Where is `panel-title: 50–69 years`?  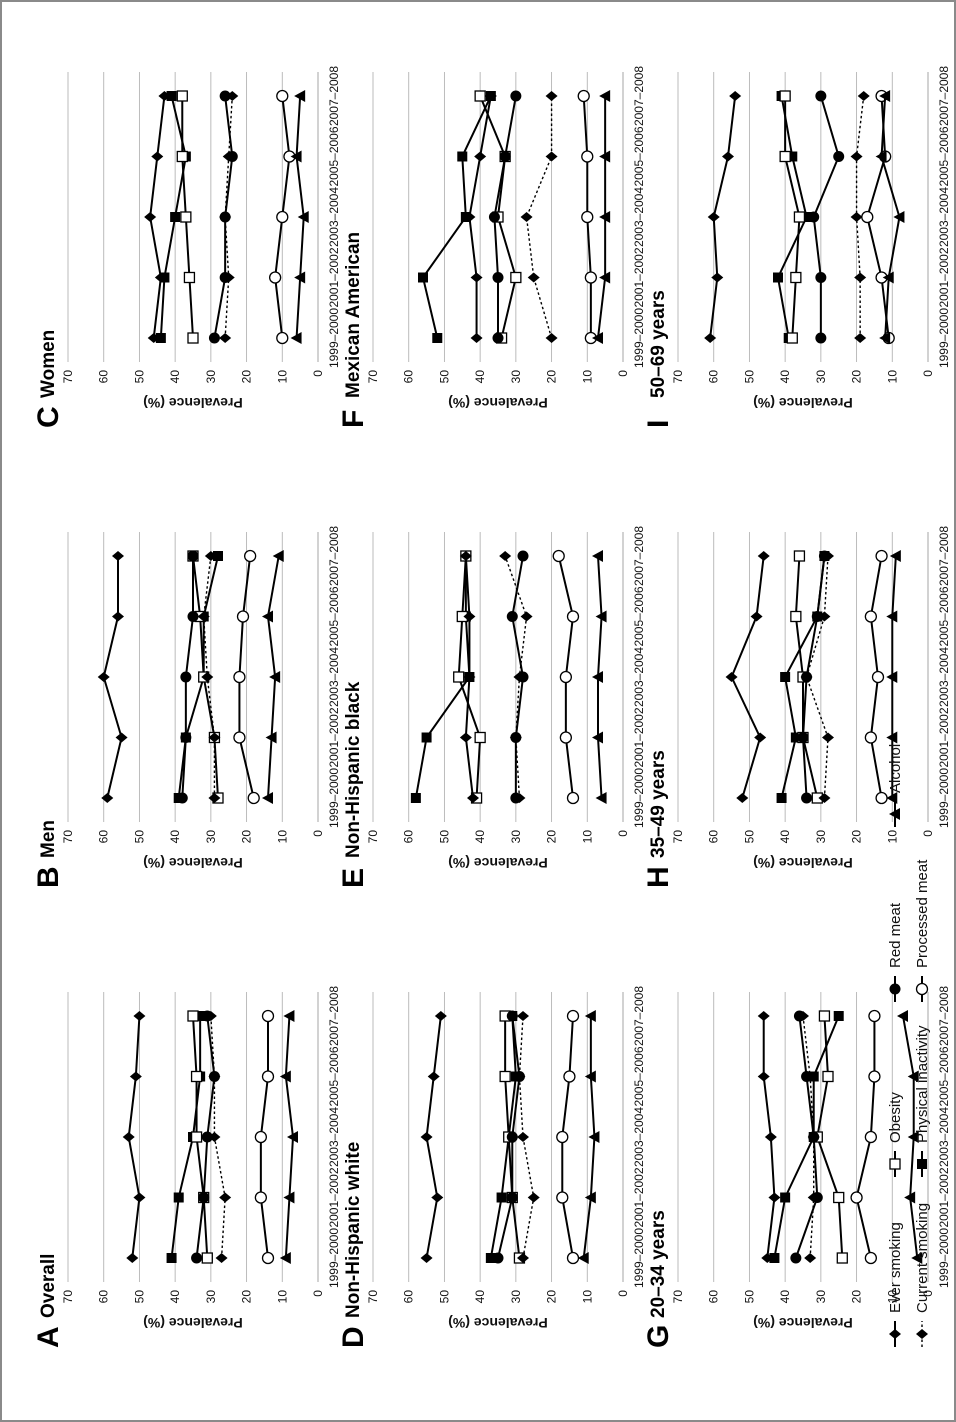
panel-title: 50–69 years is located at coordinates (658, 344).